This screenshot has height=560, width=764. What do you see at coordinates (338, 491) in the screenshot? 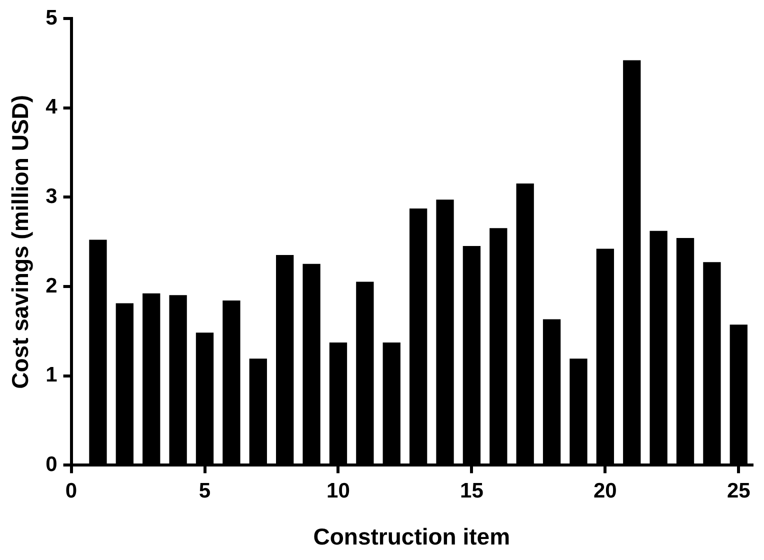
I see `x-tick-label: 10` at bounding box center [338, 491].